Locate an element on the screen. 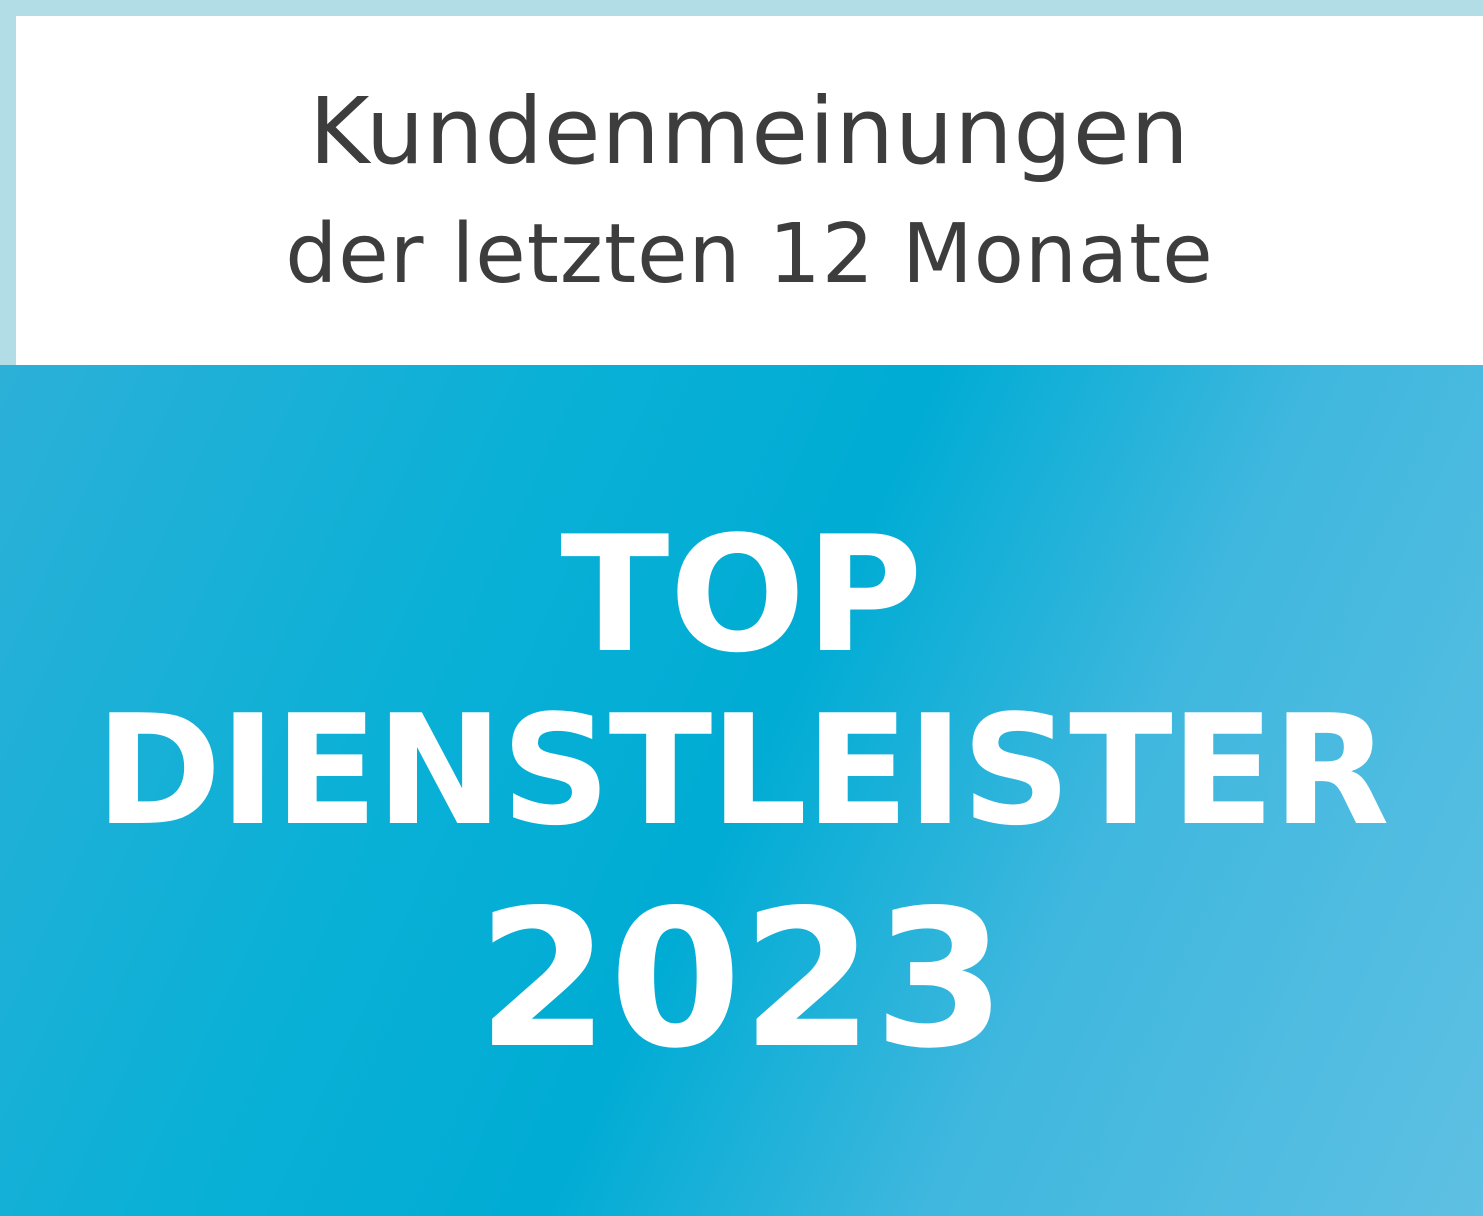  award-title: DIENSTLEISTER is located at coordinates (742, 770).